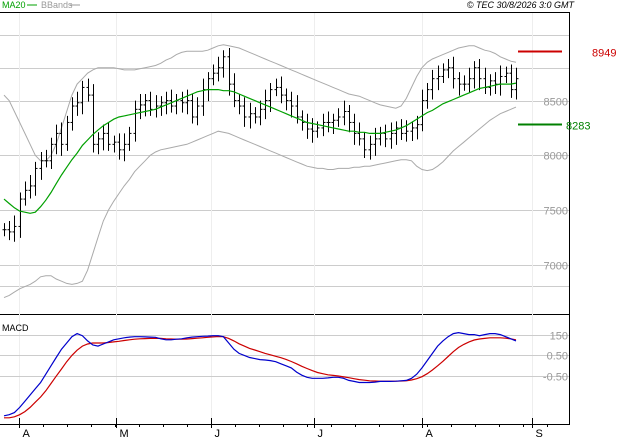  What do you see at coordinates (604, 54) in the screenshot?
I see `resistance-label: 8949` at bounding box center [604, 54].